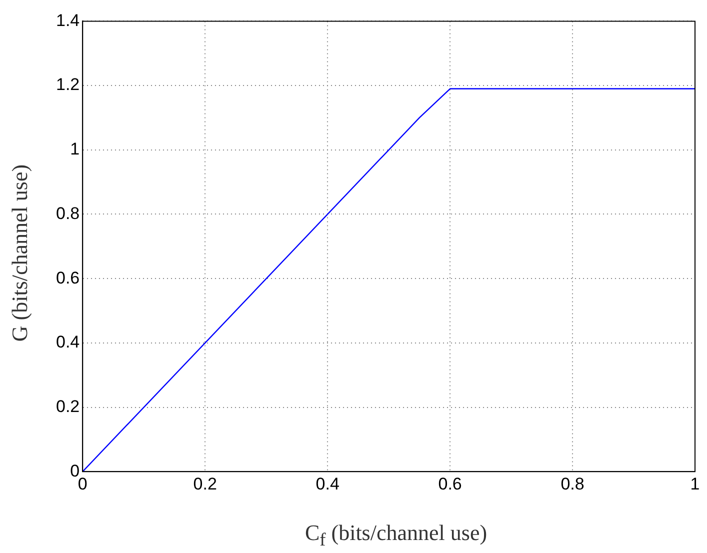  What do you see at coordinates (396, 535) in the screenshot?
I see `x-axis-title: C$_{f}$ (bits/channel use)` at bounding box center [396, 535].